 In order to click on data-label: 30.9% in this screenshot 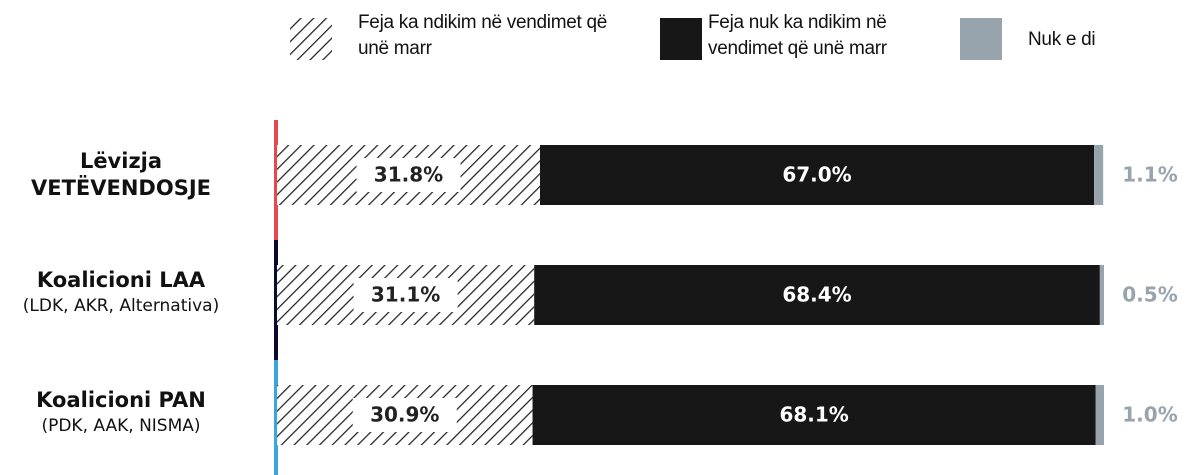, I will do `click(404, 415)`.